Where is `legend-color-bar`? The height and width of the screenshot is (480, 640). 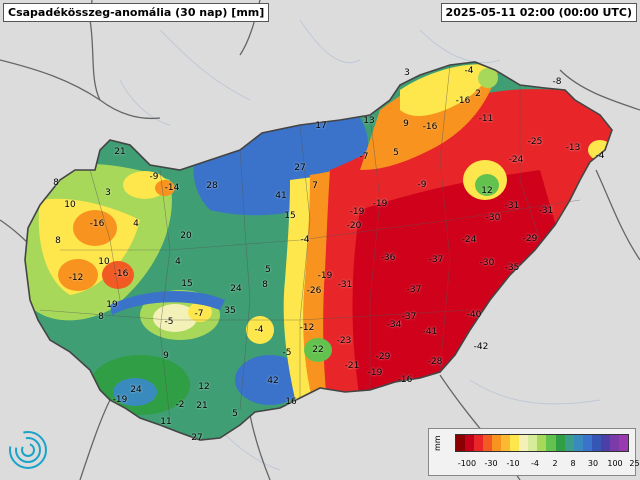
legend-color-bar is located at coordinates (542, 443).